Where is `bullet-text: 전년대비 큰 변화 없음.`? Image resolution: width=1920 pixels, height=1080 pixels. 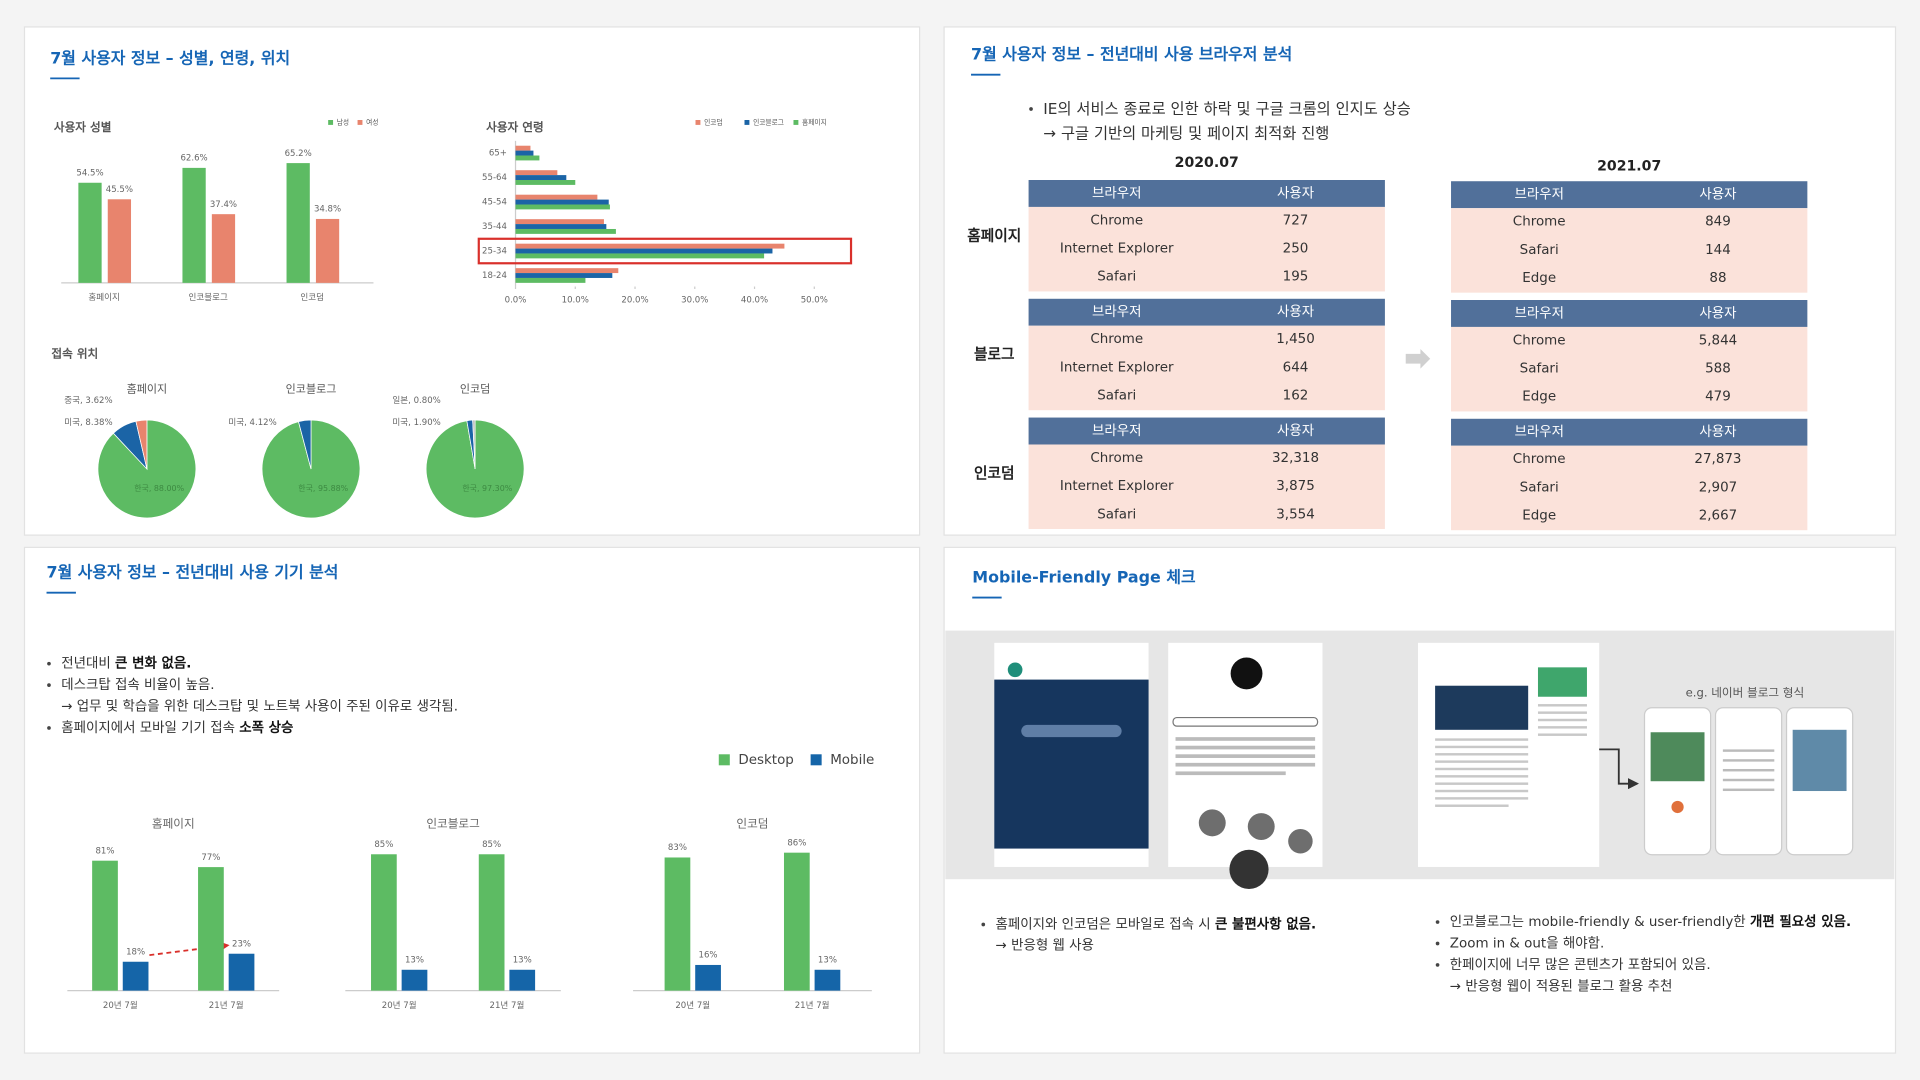
bullet-text: 전년대비 큰 변화 없음. is located at coordinates (126, 664).